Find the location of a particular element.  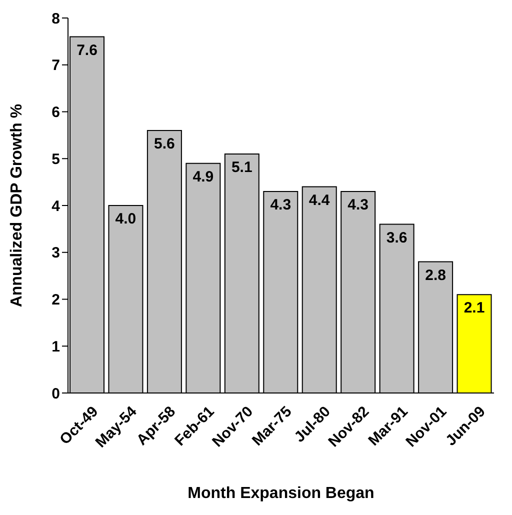

y-tick-label: 6 is located at coordinates (56, 113).